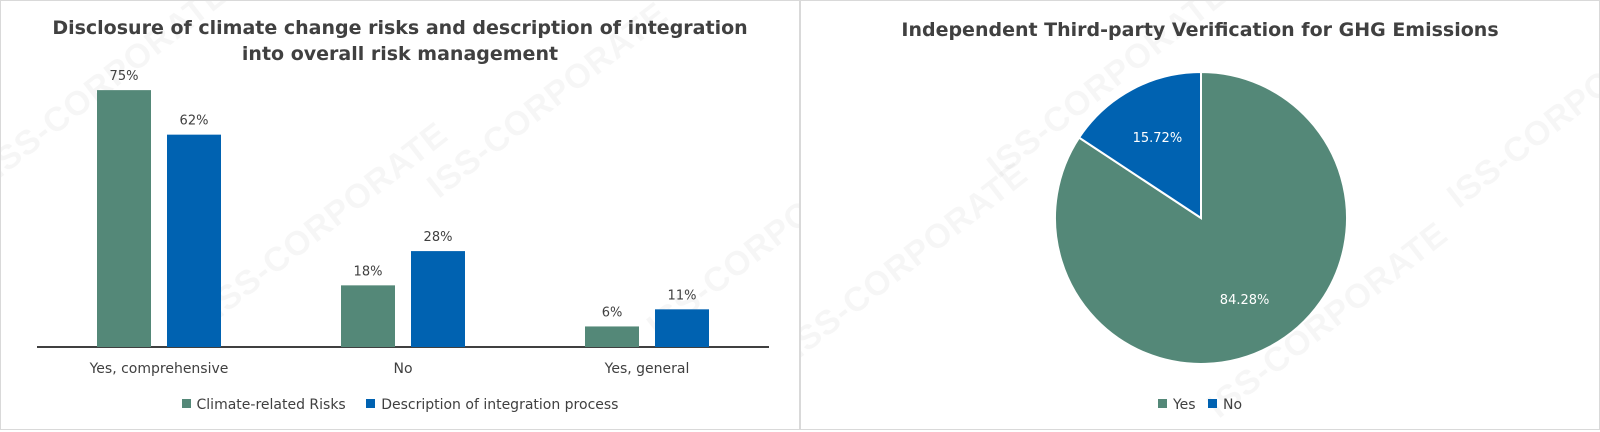  Describe the element at coordinates (159, 369) in the screenshot. I see `category-label: Yes, comprehensive` at that location.